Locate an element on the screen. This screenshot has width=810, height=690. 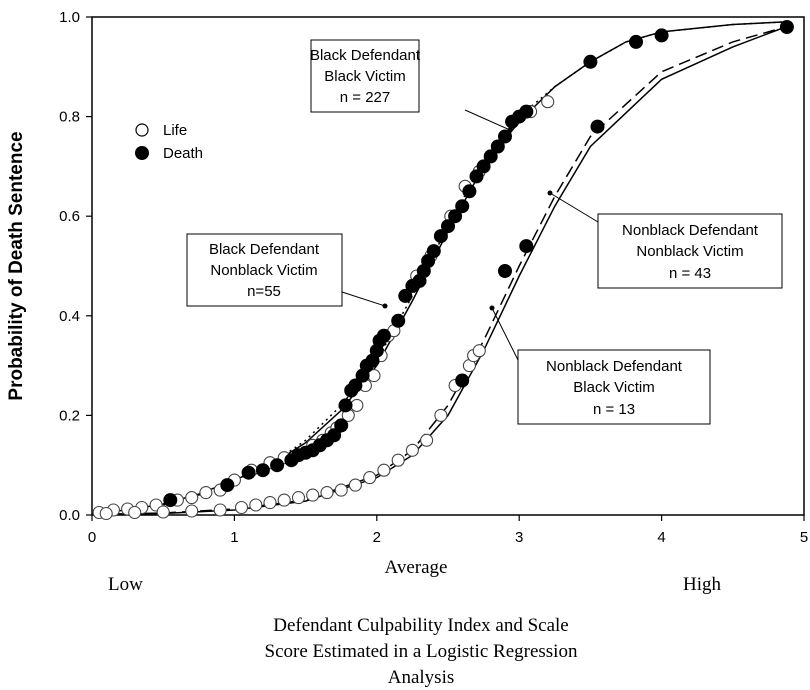
x-tick-label: 2 is located at coordinates (377, 537).